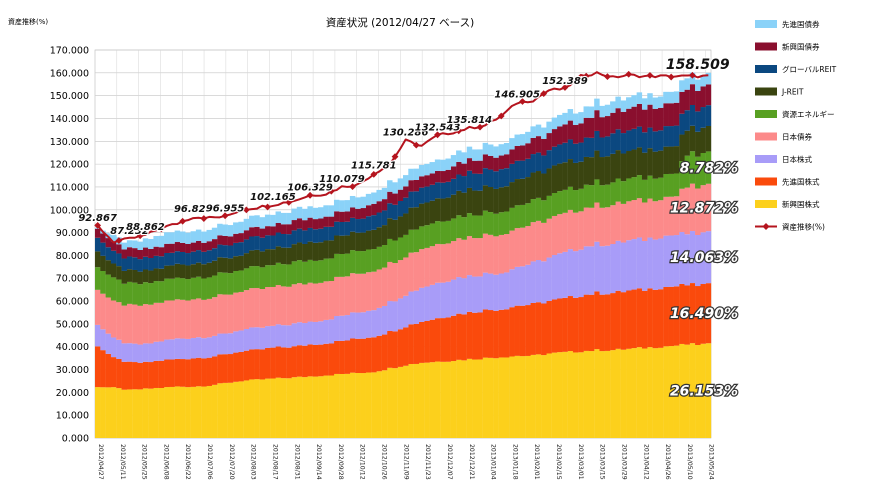 The image size is (879, 504). What do you see at coordinates (72, 416) in the screenshot?
I see `y-tick-label: 10.000` at bounding box center [72, 416].